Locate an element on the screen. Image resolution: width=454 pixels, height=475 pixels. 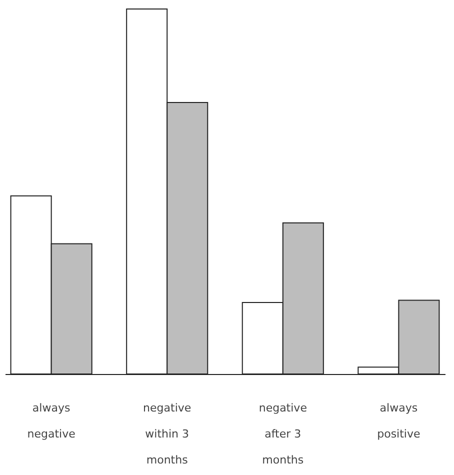
x-tick-label: negative within 3 months is located at coordinates (167, 434).